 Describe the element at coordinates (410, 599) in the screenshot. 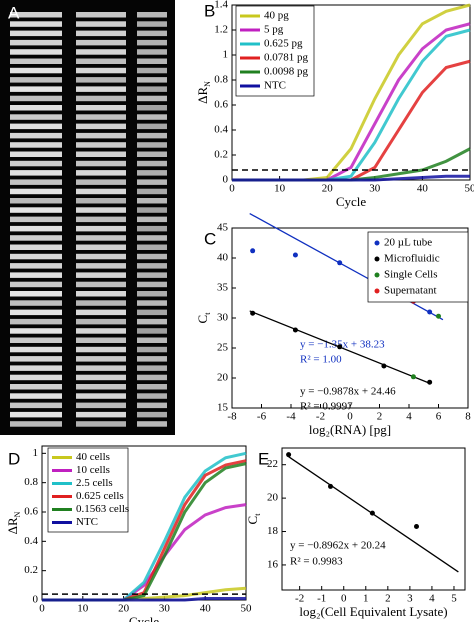

I see `x-tick-label: 3` at that location.